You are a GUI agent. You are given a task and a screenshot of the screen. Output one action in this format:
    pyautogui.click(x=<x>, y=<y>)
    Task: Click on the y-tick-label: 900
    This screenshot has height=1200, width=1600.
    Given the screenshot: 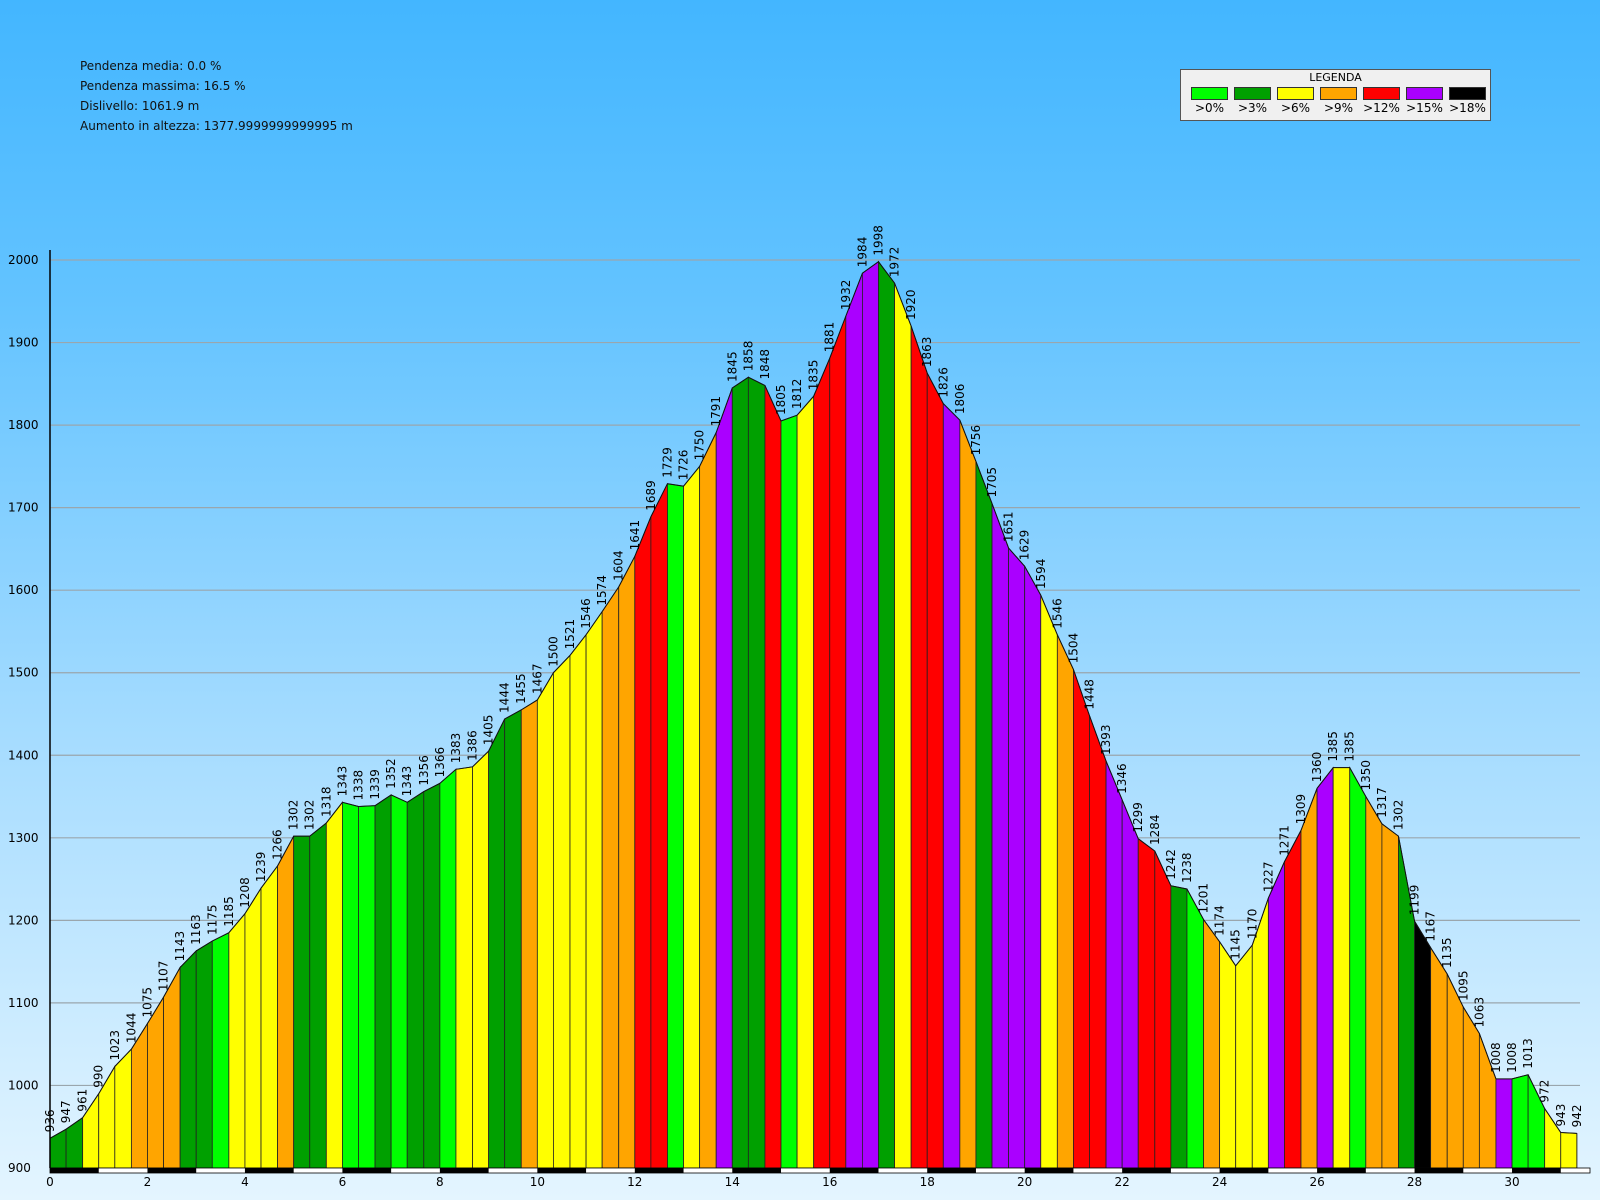 What is the action you would take?
    pyautogui.click(x=19, y=1168)
    